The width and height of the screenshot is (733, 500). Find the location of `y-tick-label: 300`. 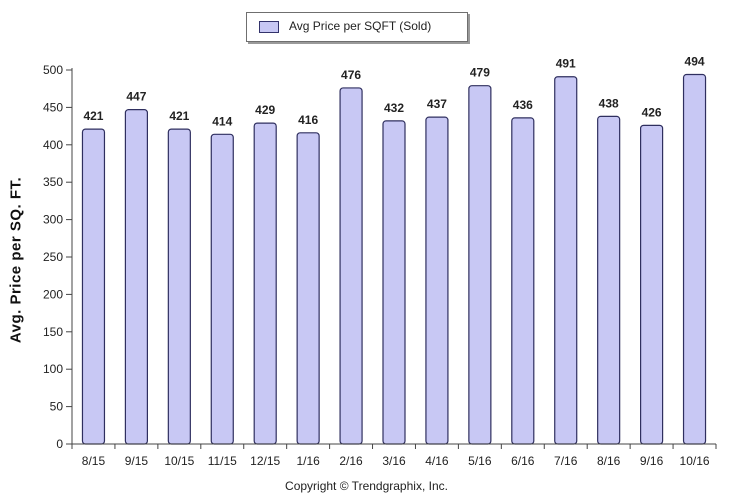

y-tick-label: 300 is located at coordinates (53, 220).